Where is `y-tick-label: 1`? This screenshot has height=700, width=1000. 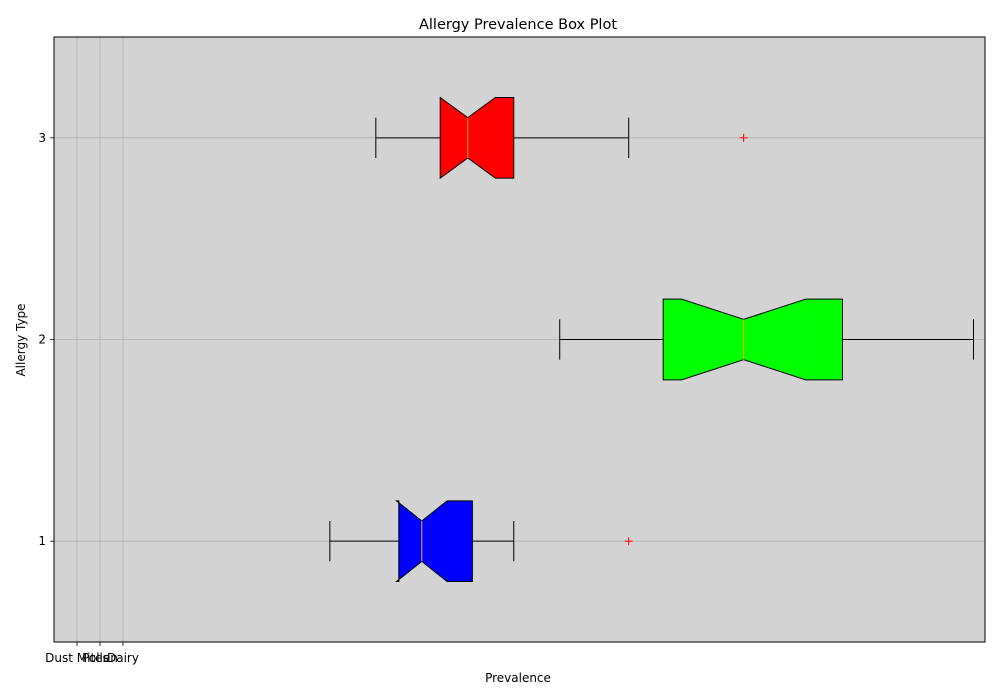
y-tick-label: 1 is located at coordinates (42, 541).